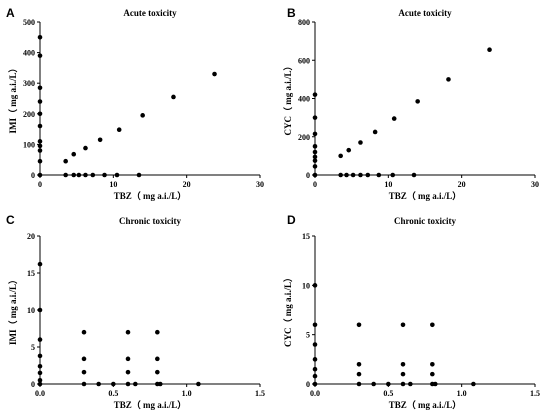  What do you see at coordinates (10, 220) in the screenshot?
I see `panel-letter: C` at bounding box center [10, 220].